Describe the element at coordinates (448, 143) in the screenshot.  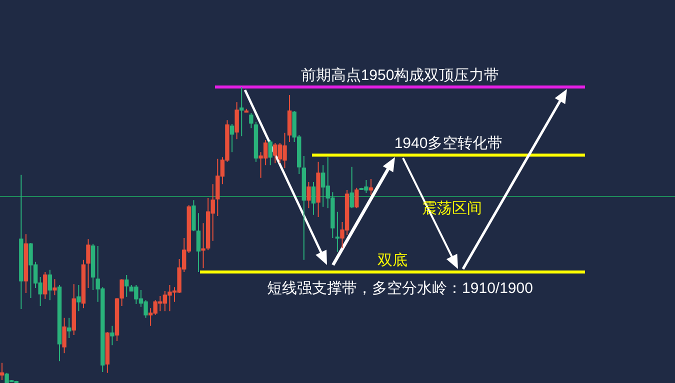
I see `ref-line-label: 1940多空转化带` at that location.